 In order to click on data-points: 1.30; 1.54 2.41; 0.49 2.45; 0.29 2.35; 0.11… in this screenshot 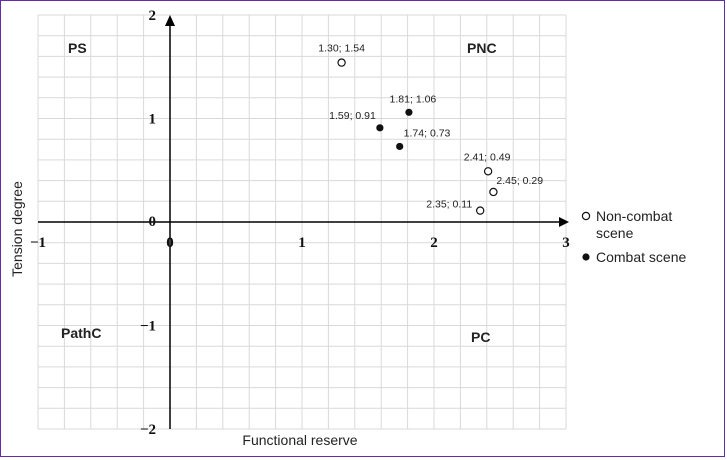, I will do `click(430, 129)`.